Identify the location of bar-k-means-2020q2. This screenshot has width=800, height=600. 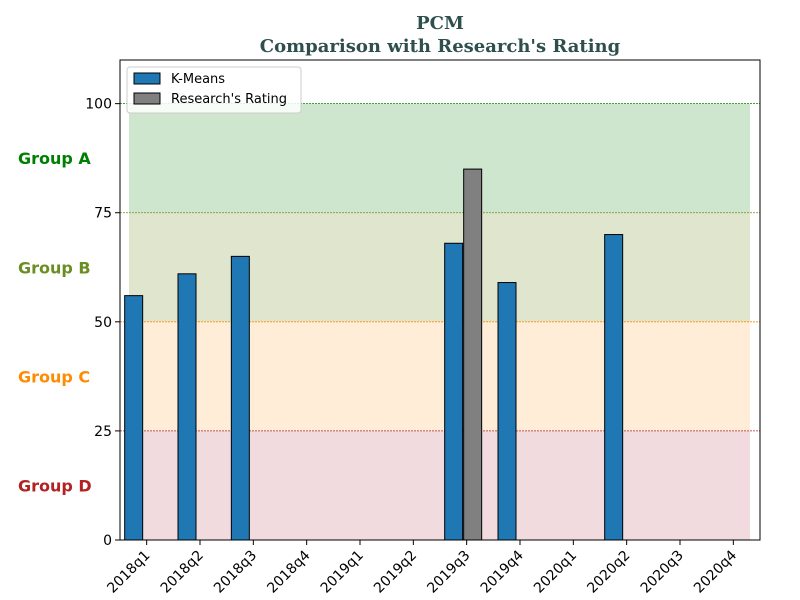
(614, 387).